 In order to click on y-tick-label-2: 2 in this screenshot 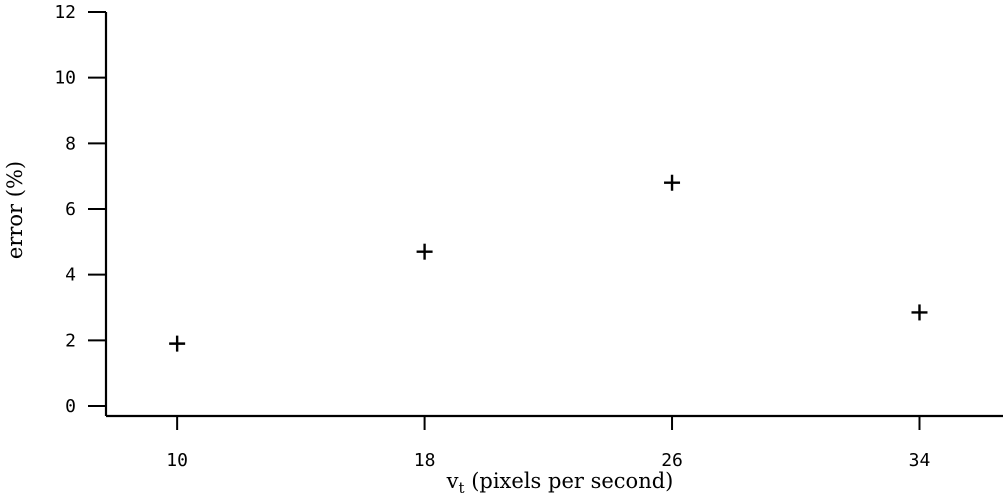, I will do `click(70, 340)`.